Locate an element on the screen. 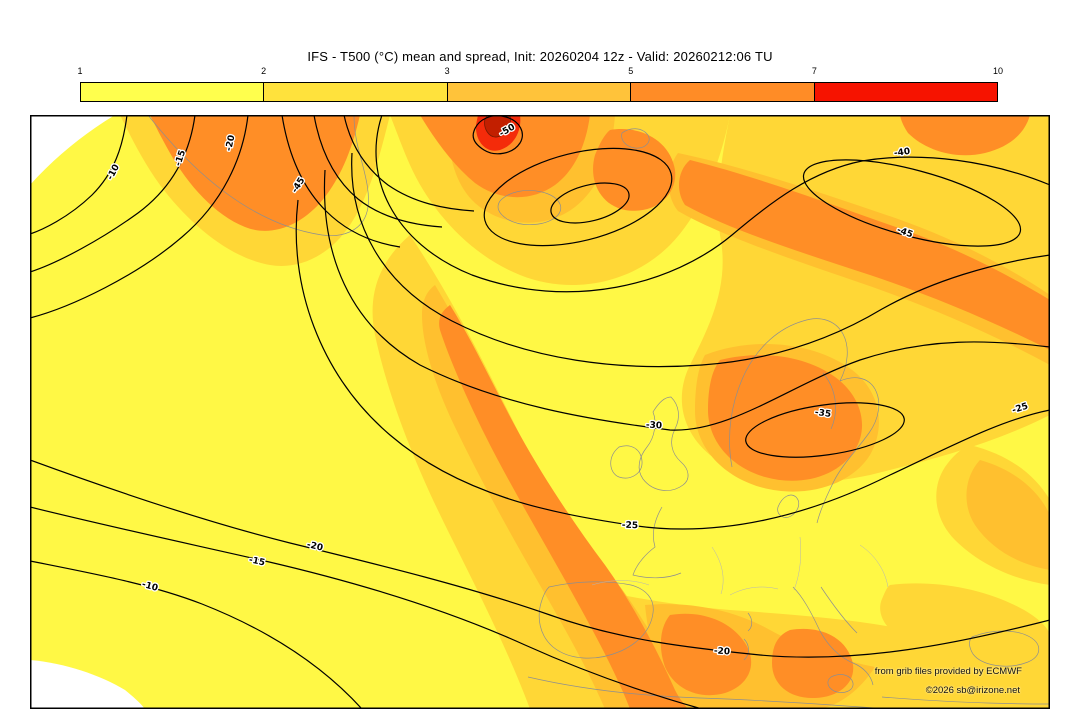  colorbar-tick: 10 is located at coordinates (998, 71).